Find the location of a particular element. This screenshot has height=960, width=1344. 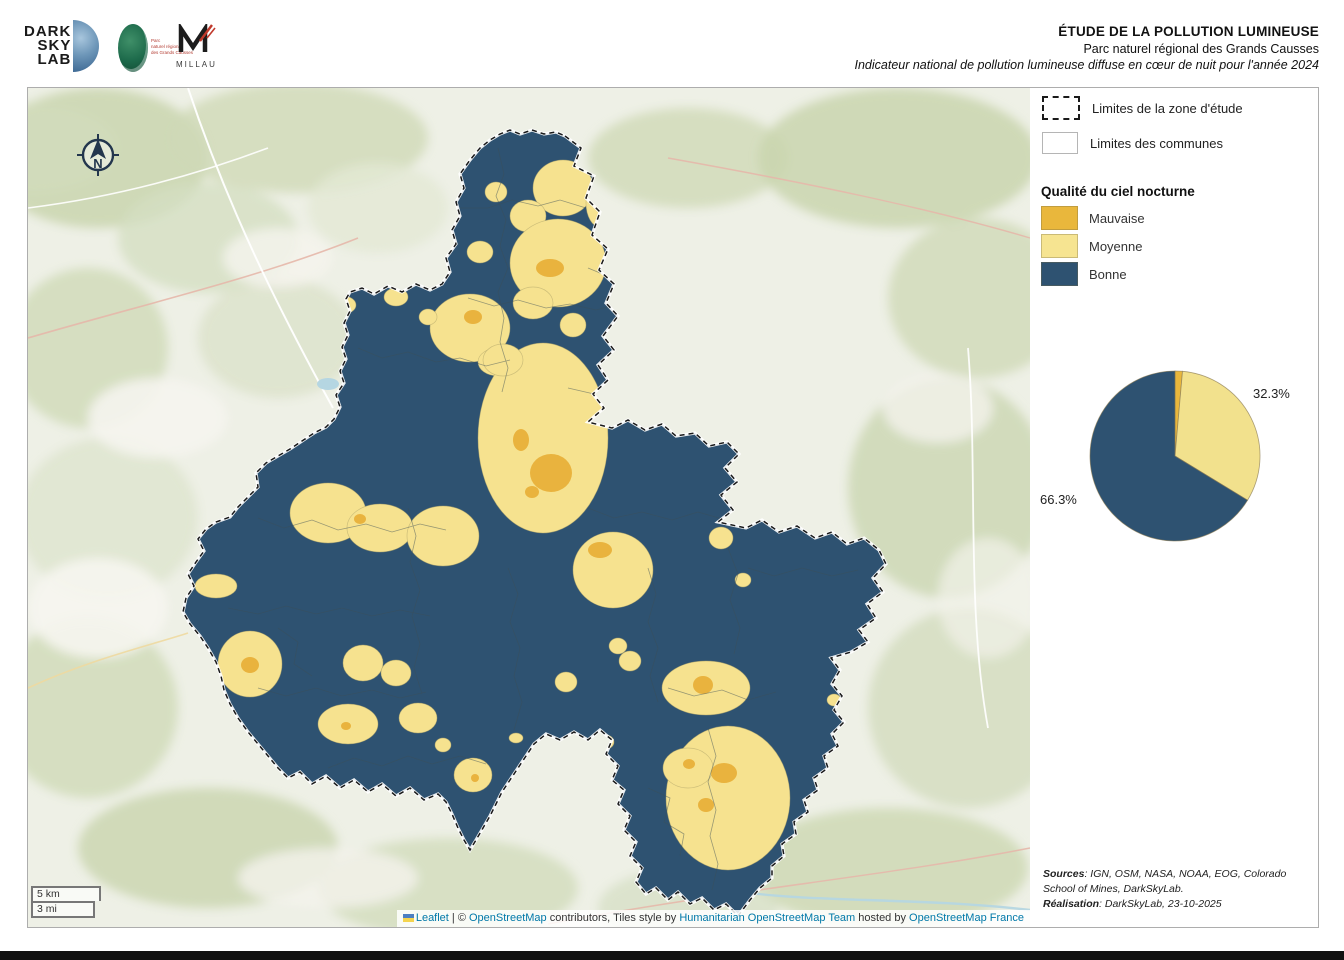

leaflet-flag-icon is located at coordinates (408, 918).